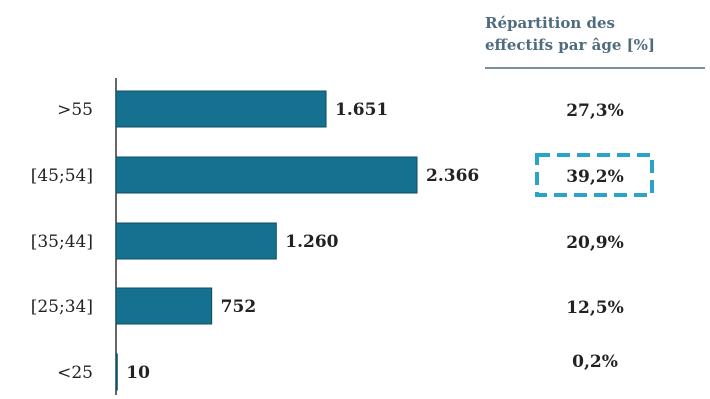 The image size is (710, 399). I want to click on category-label-4: <25, so click(75, 373).